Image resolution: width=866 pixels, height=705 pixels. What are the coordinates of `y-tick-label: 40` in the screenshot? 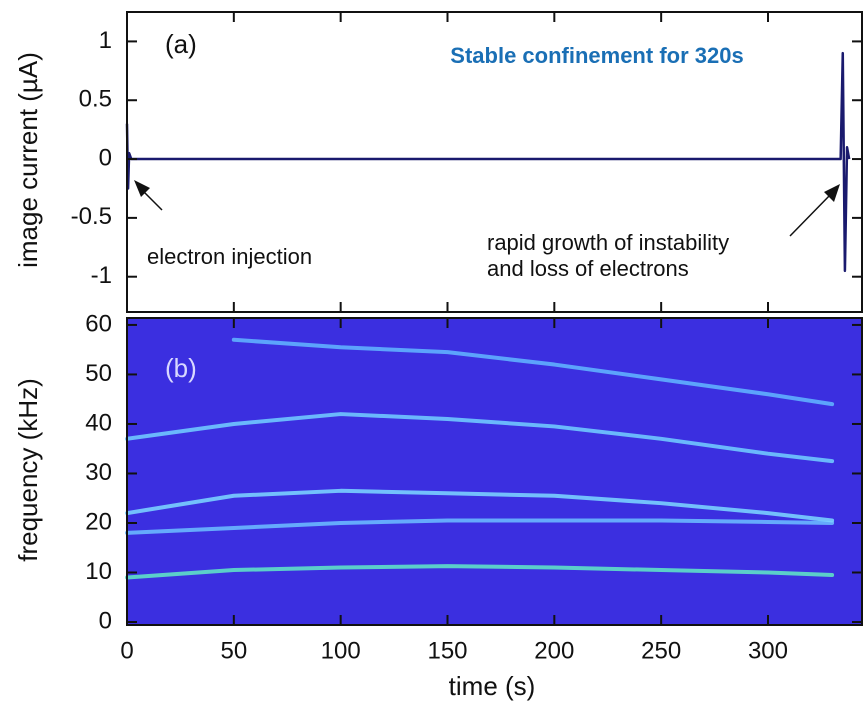 It's located at (98, 422).